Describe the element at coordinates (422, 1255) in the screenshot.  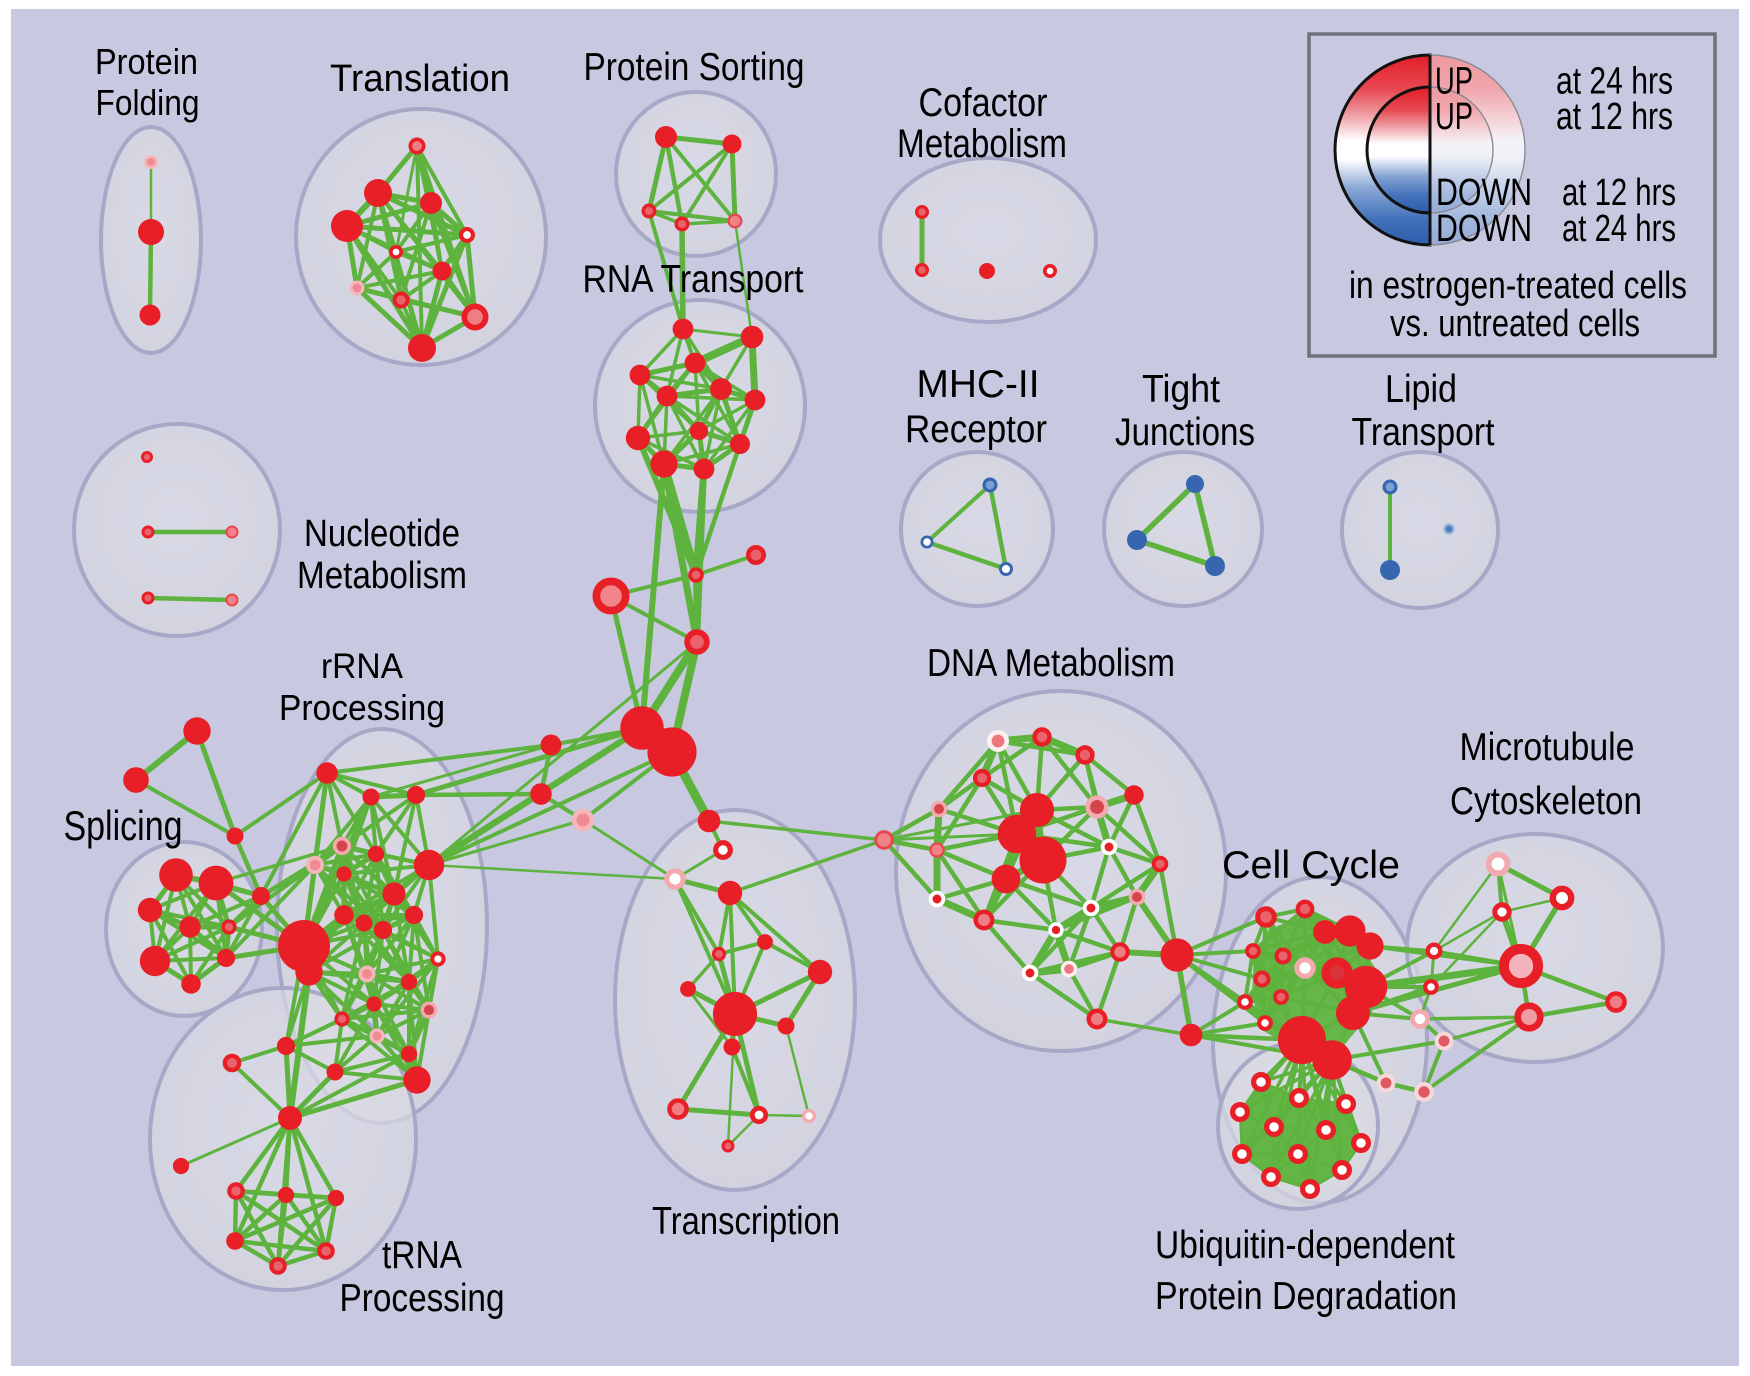
I see `svg-text: tRNA` at that location.